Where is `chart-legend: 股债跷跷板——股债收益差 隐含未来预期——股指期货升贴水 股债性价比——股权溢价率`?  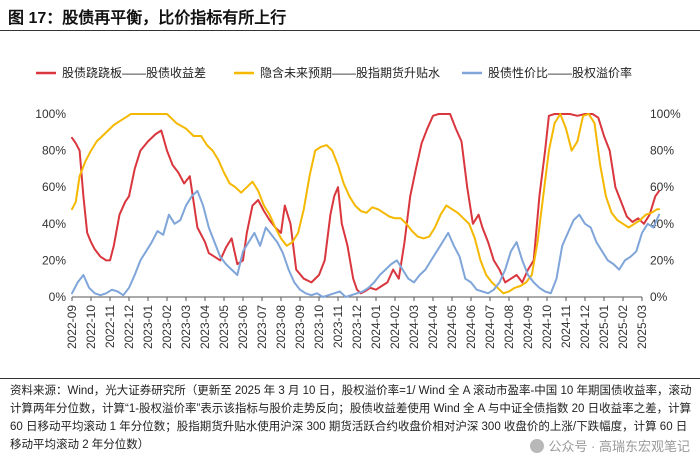 chart-legend: 股债跷跷板——股债收益差 隐含未来预期——股指期货升贴水 股债性价比——股权溢价率 is located at coordinates (334, 72).